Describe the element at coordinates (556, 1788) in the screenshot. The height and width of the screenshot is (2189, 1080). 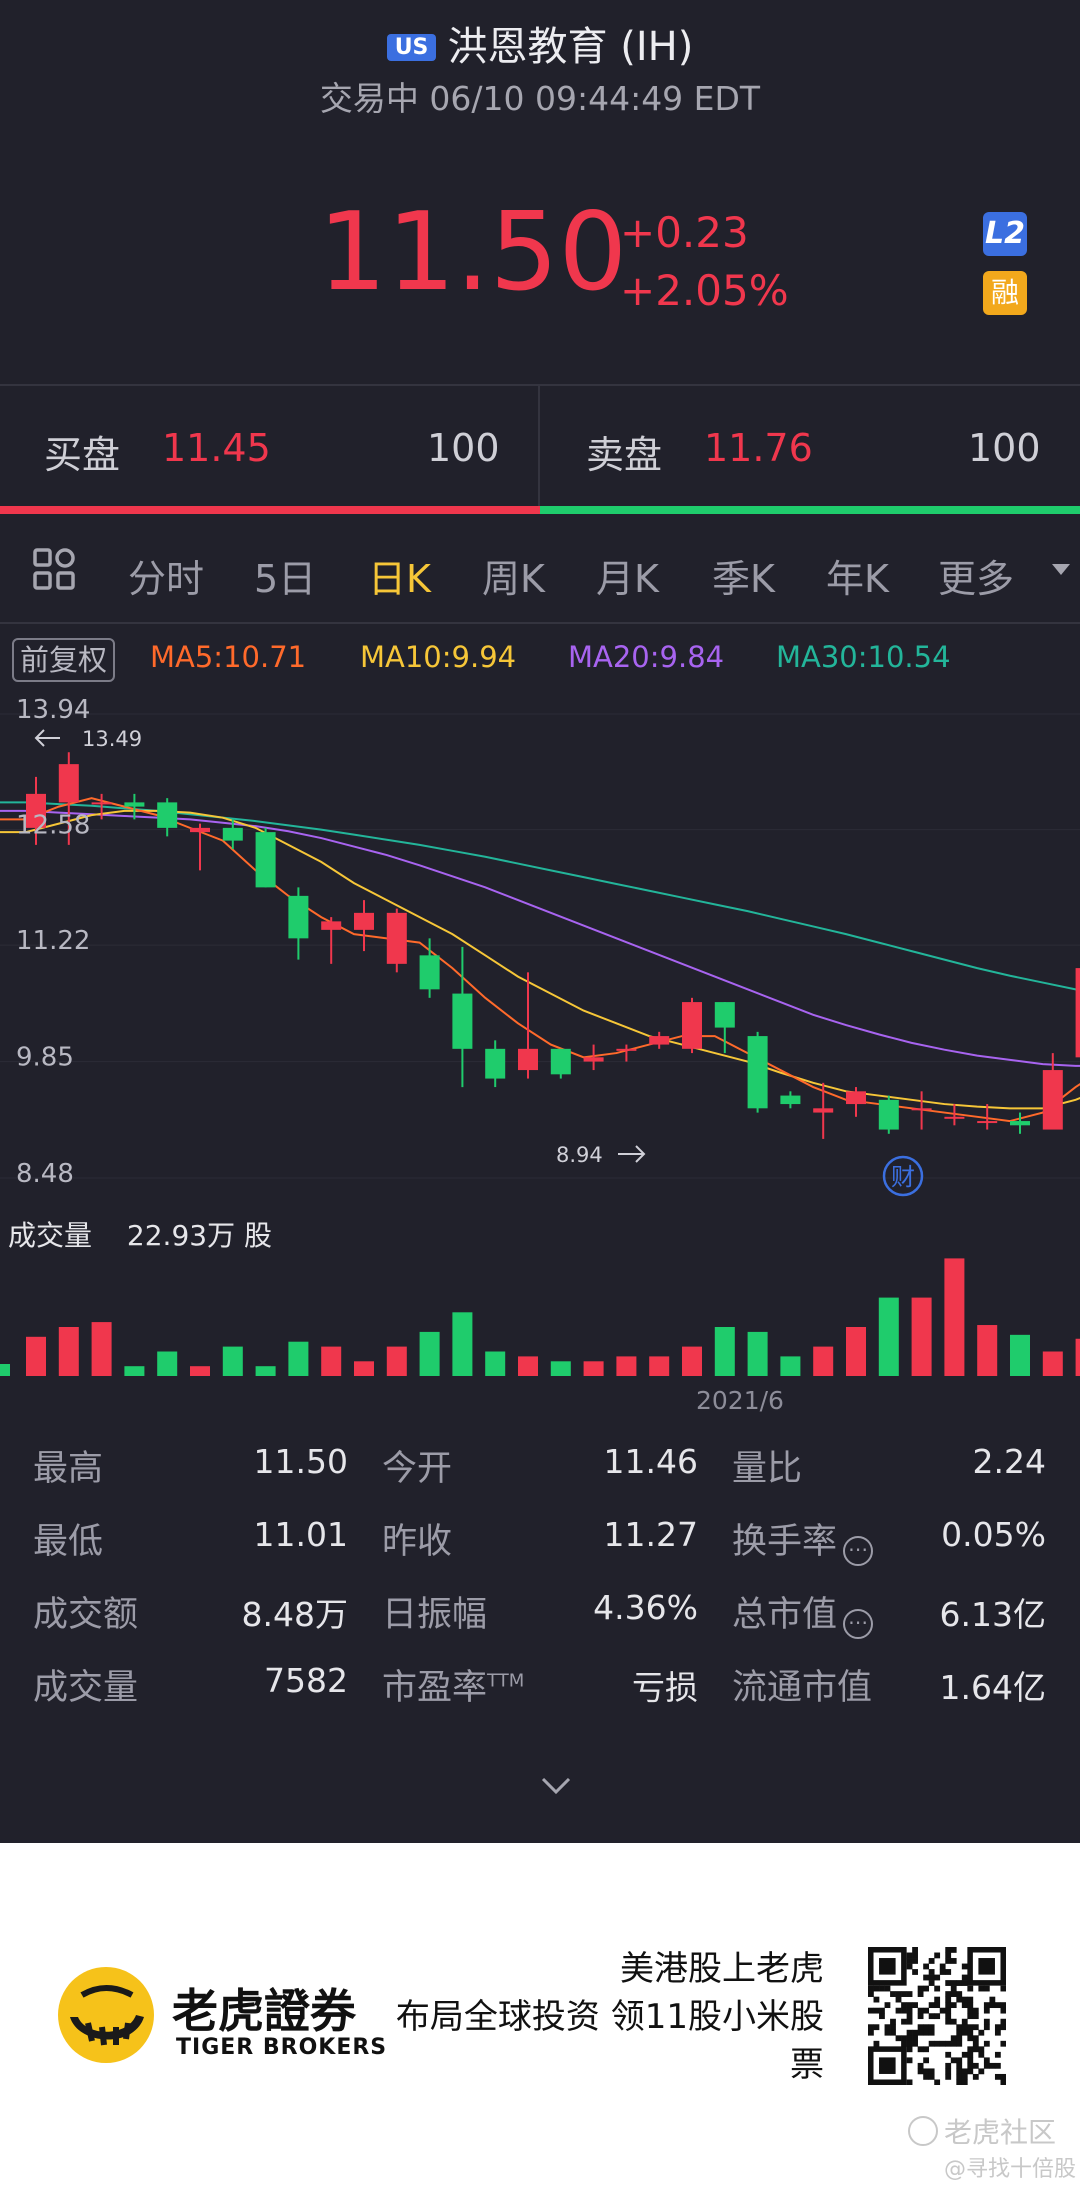
I see `expand-chevron-icon` at that location.